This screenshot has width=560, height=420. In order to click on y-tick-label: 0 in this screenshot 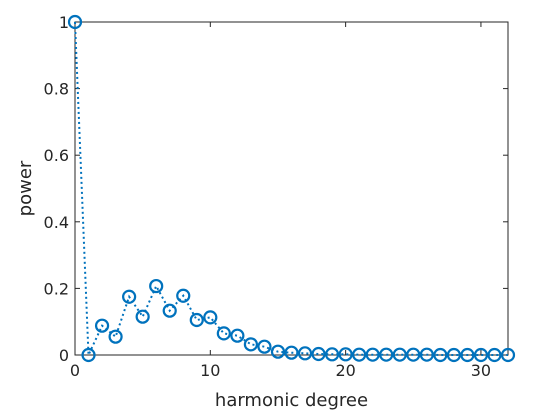, I will do `click(64, 355)`.